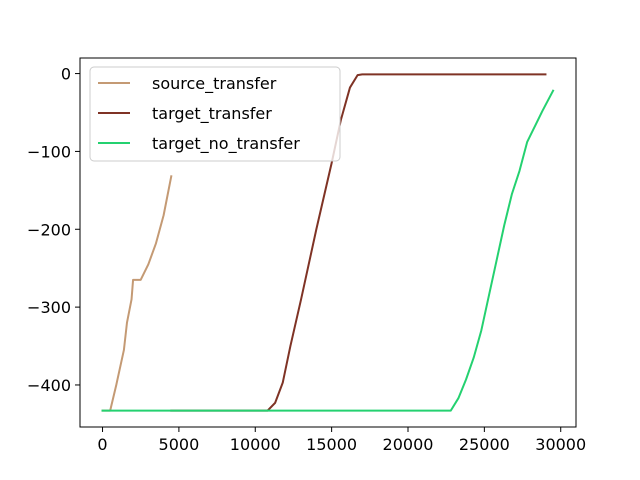 The width and height of the screenshot is (640, 480). I want to click on legend-label-target-transfer: target_transfer, so click(212, 114).